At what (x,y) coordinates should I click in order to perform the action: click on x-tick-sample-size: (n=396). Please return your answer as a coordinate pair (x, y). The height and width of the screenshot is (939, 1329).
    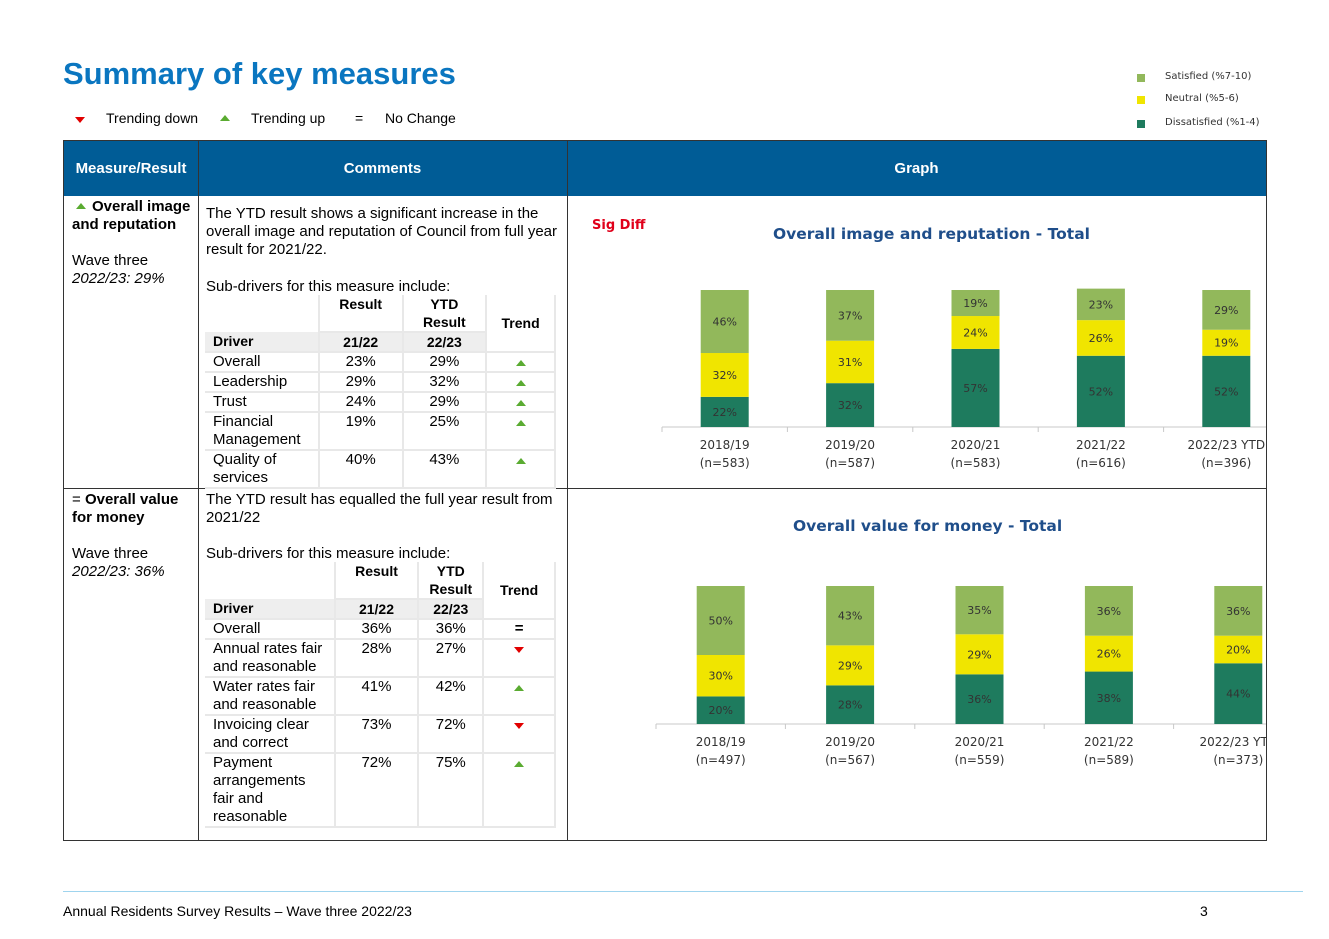
    Looking at the image, I should click on (1226, 463).